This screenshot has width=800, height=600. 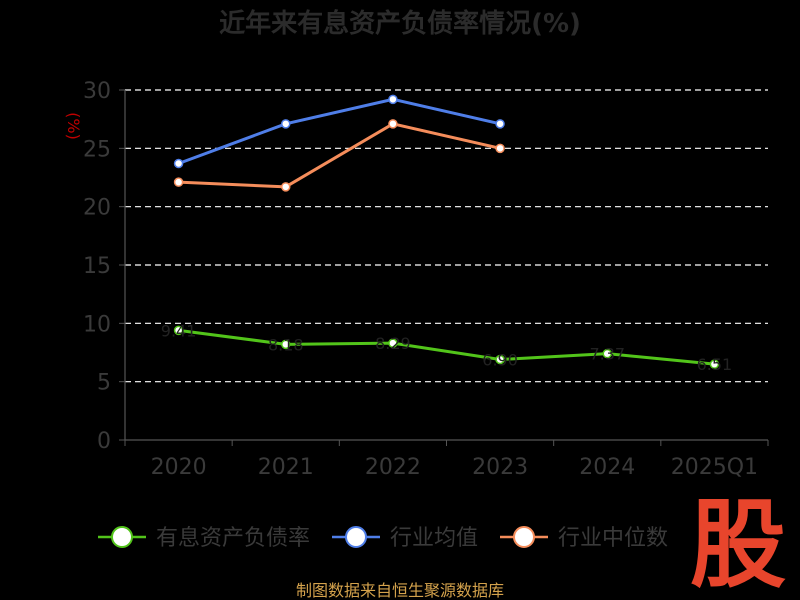 I want to click on x-tick-label: 2021, so click(x=286, y=467).